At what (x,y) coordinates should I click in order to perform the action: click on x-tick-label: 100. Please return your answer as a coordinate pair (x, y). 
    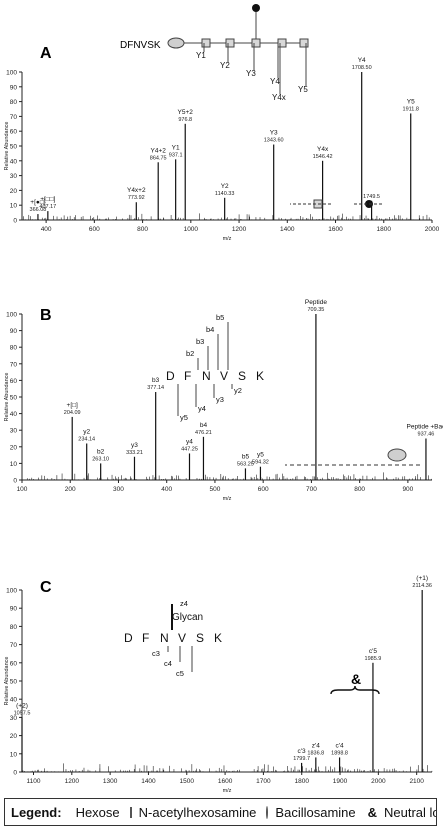
    Looking at the image, I should click on (22, 489).